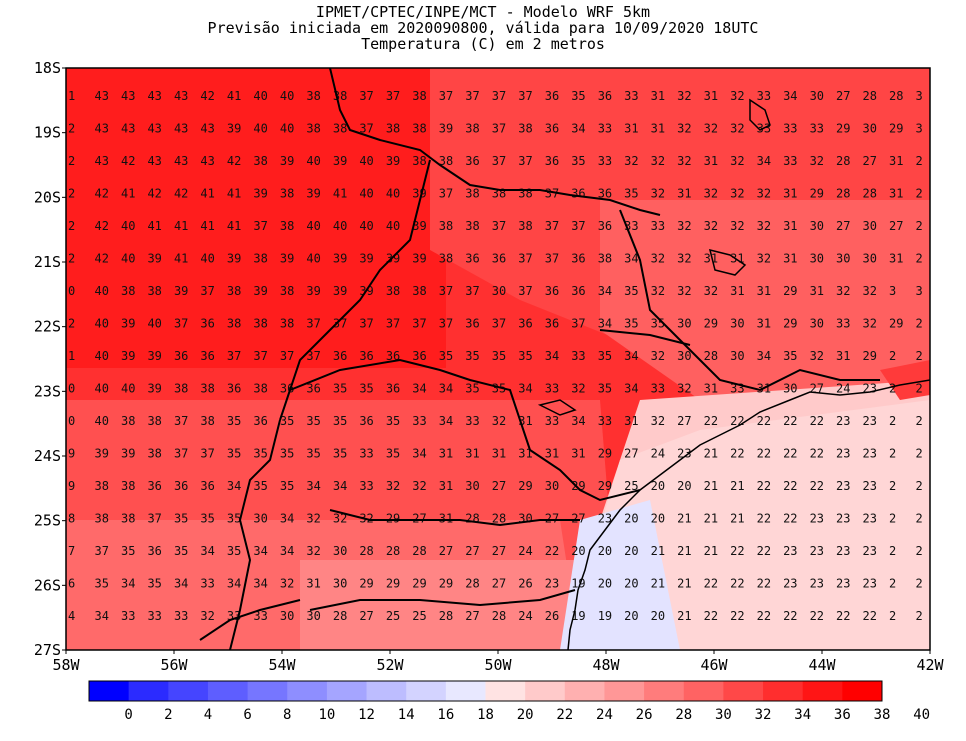  Describe the element at coordinates (393, 616) in the screenshot. I see `grid-value: 25` at that location.